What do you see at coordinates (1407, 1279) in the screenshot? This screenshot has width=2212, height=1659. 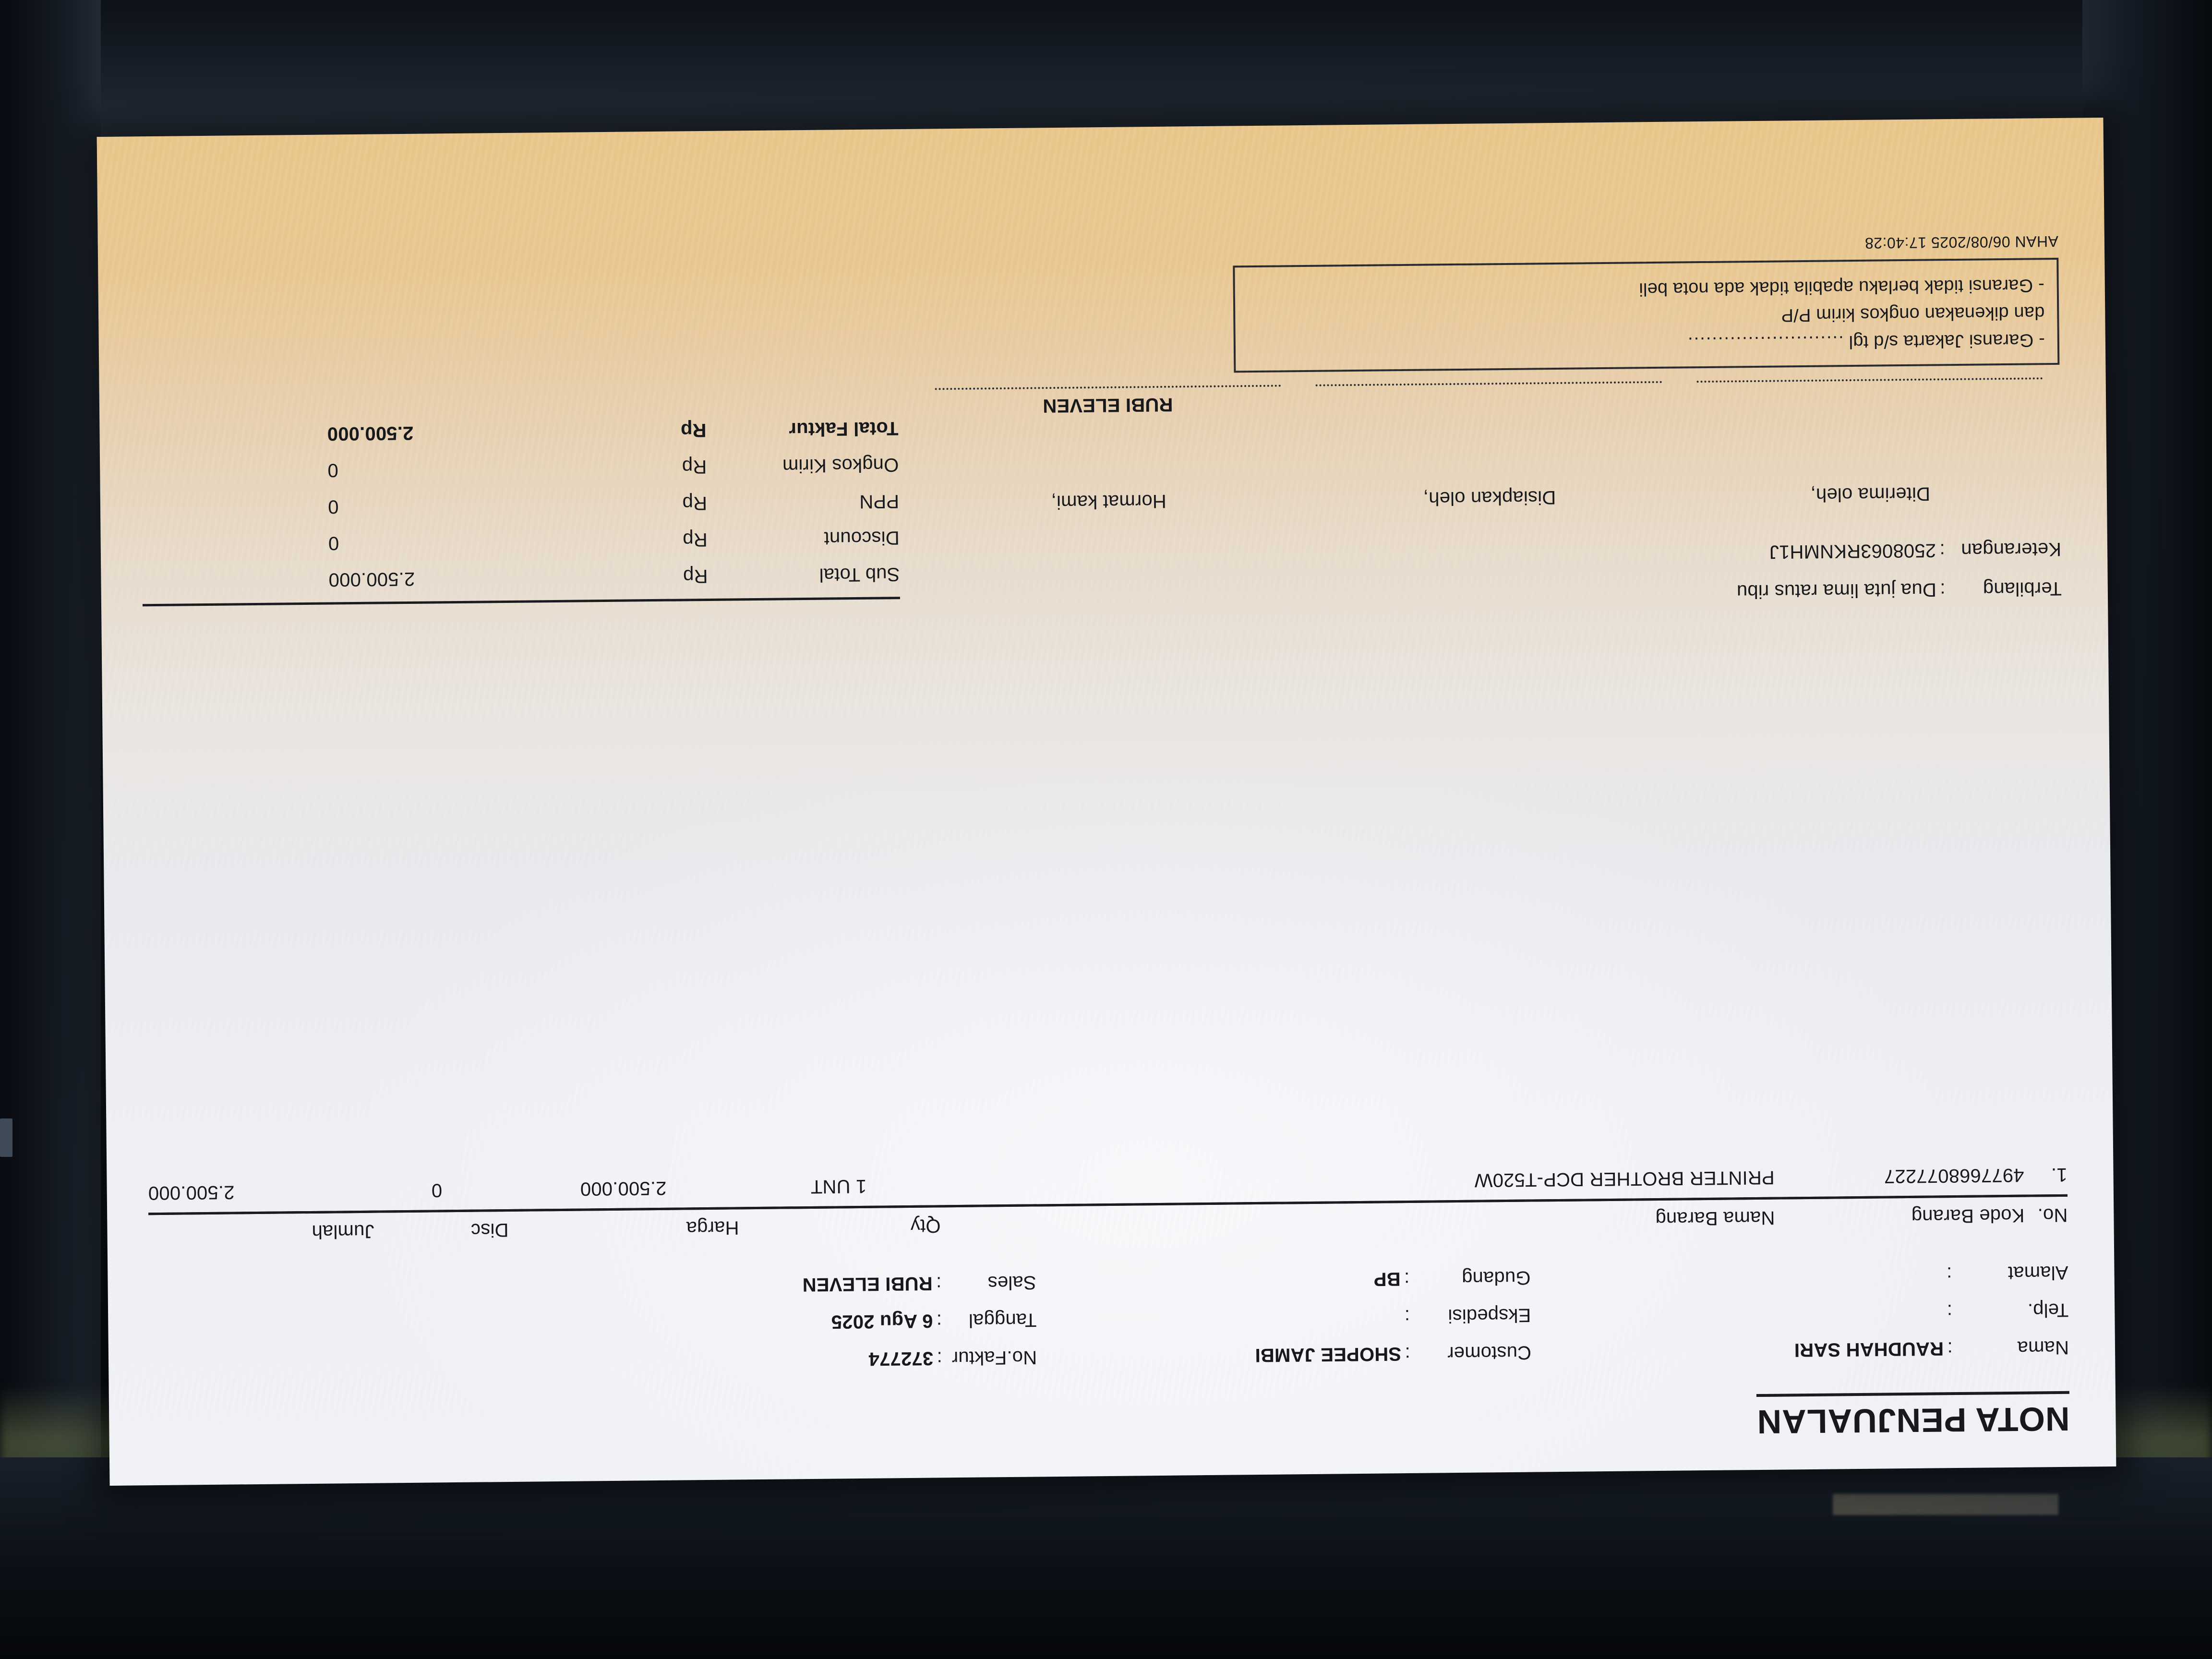 I see `field-gudang-colon: :` at bounding box center [1407, 1279].